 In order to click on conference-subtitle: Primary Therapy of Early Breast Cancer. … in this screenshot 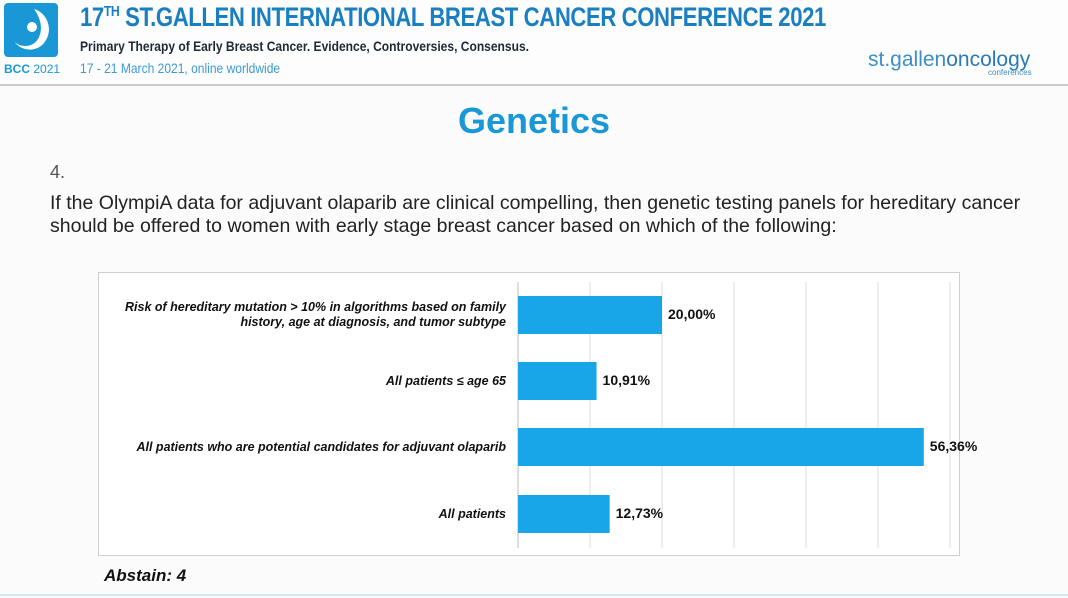, I will do `click(305, 46)`.